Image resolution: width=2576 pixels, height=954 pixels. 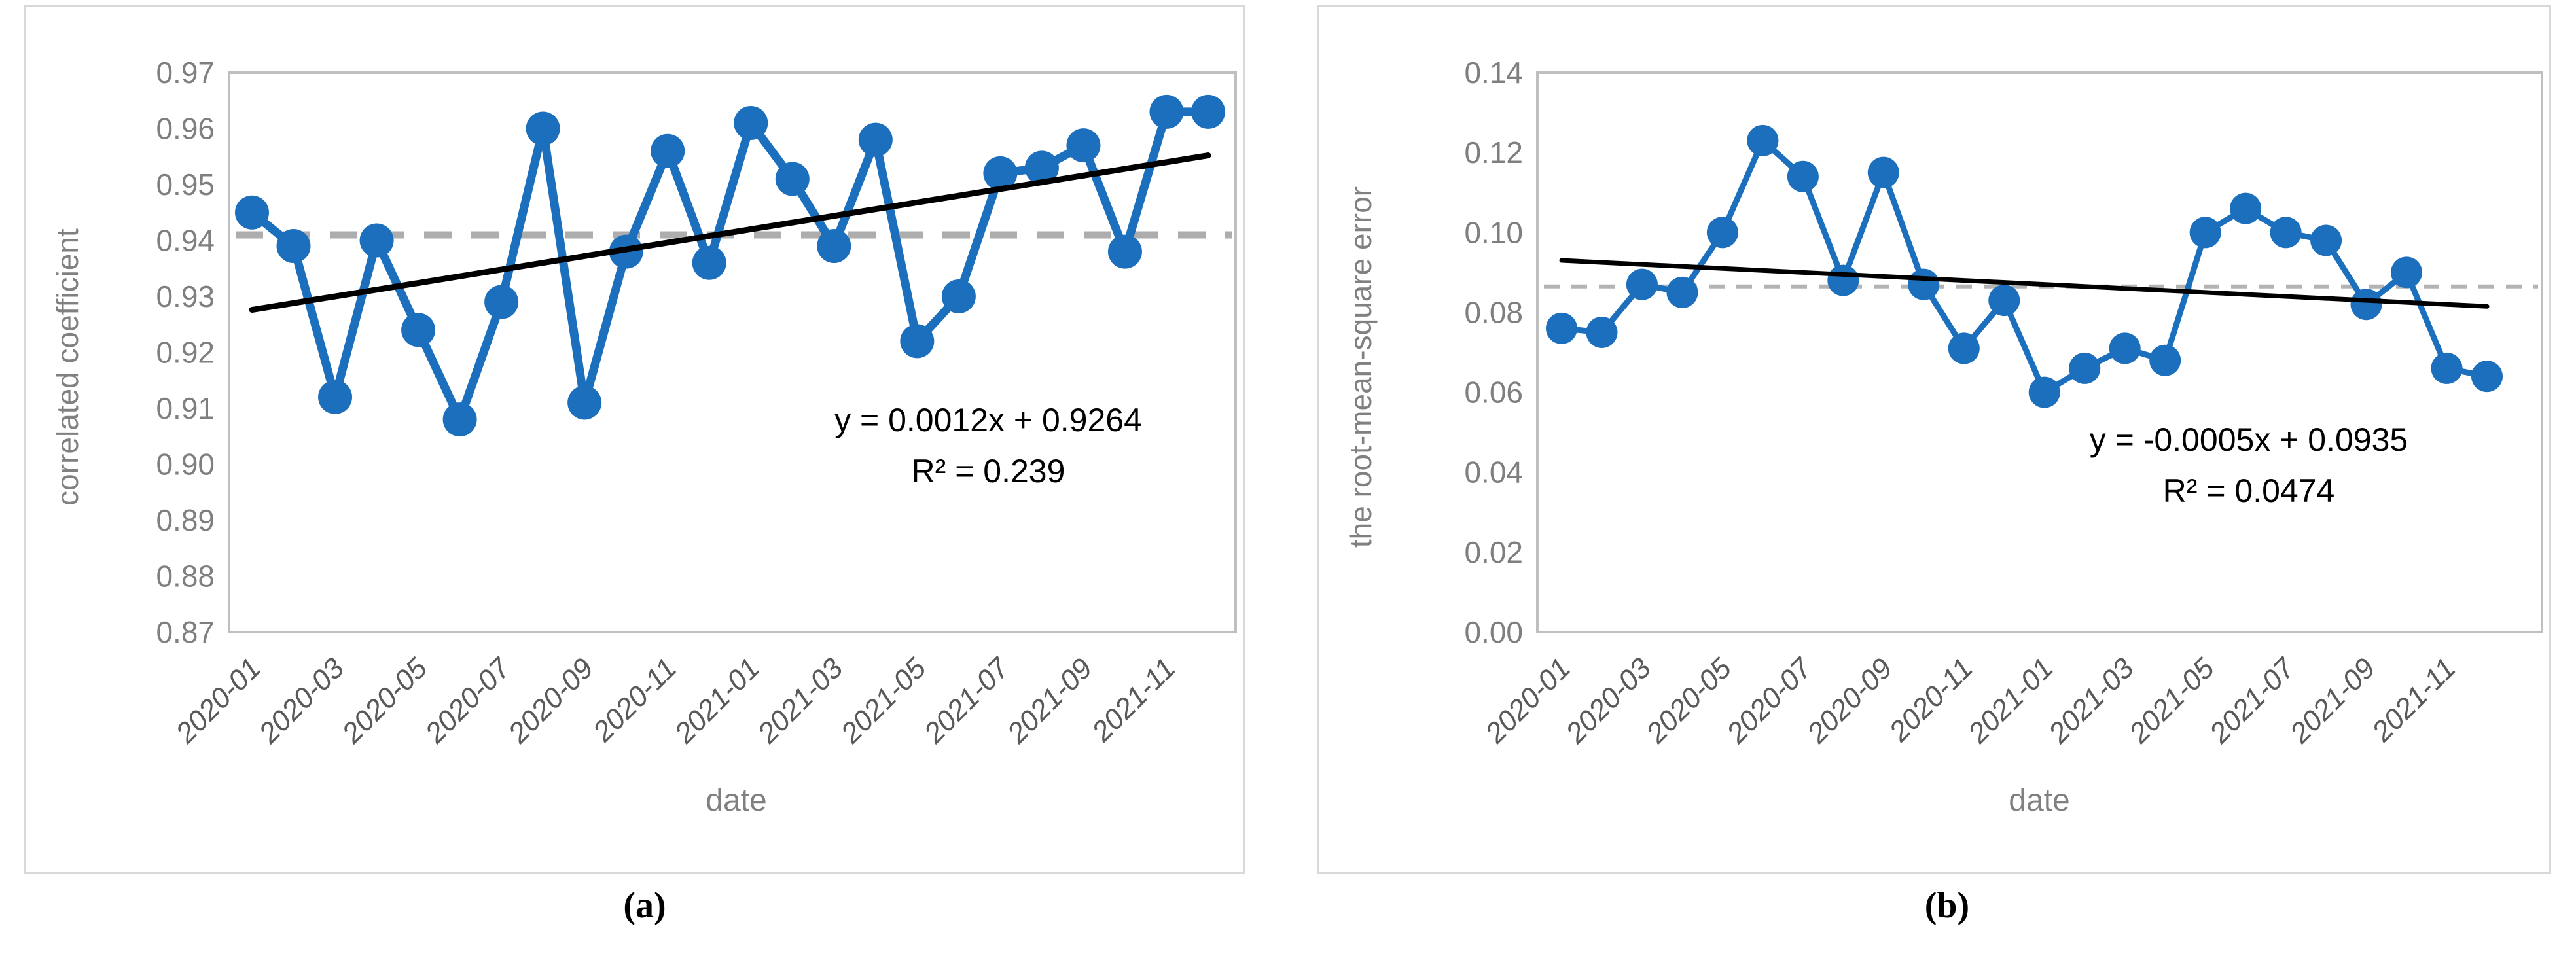 What do you see at coordinates (185, 632) in the screenshot?
I see `y-tick-label: 0.87` at bounding box center [185, 632].